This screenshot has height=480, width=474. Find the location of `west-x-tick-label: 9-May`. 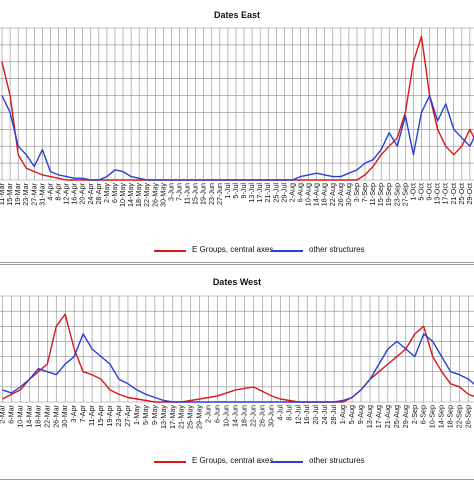

west-x-tick-label: 9-May is located at coordinates (154, 415).